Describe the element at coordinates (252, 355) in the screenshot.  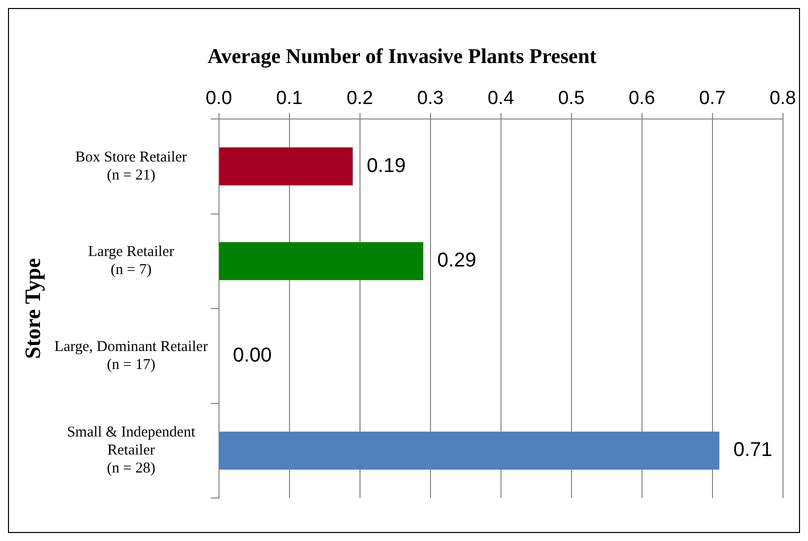
I see `data-label: 0.00` at that location.